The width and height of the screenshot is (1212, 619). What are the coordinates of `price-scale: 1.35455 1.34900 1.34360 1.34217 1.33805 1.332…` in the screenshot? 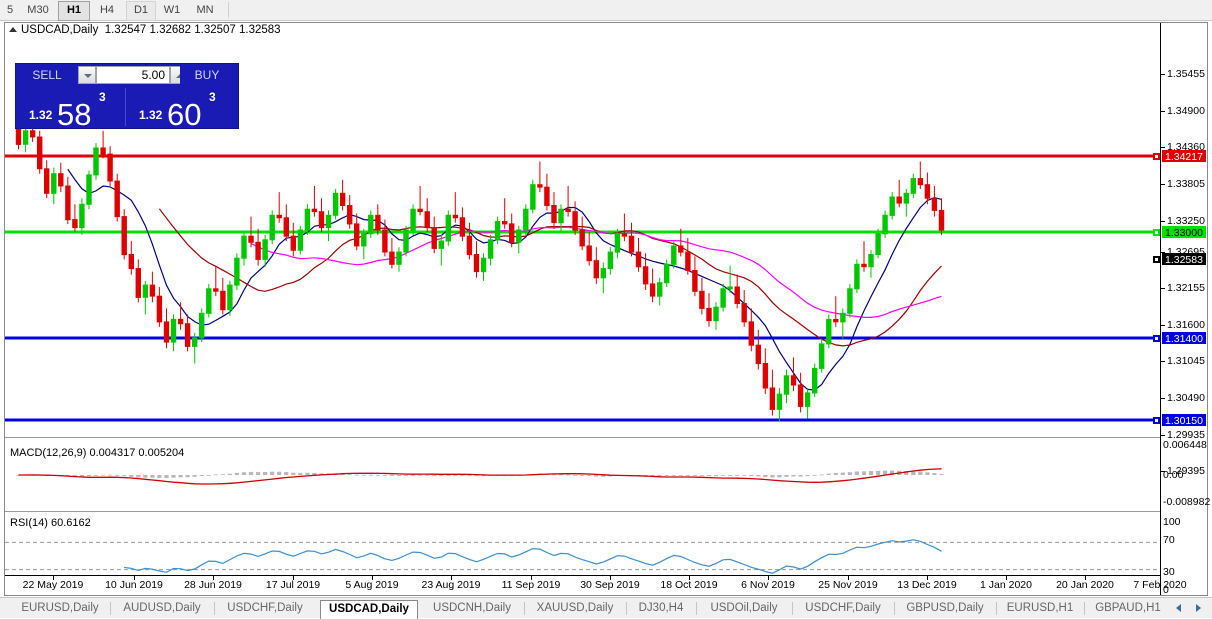 It's located at (1182, 309).